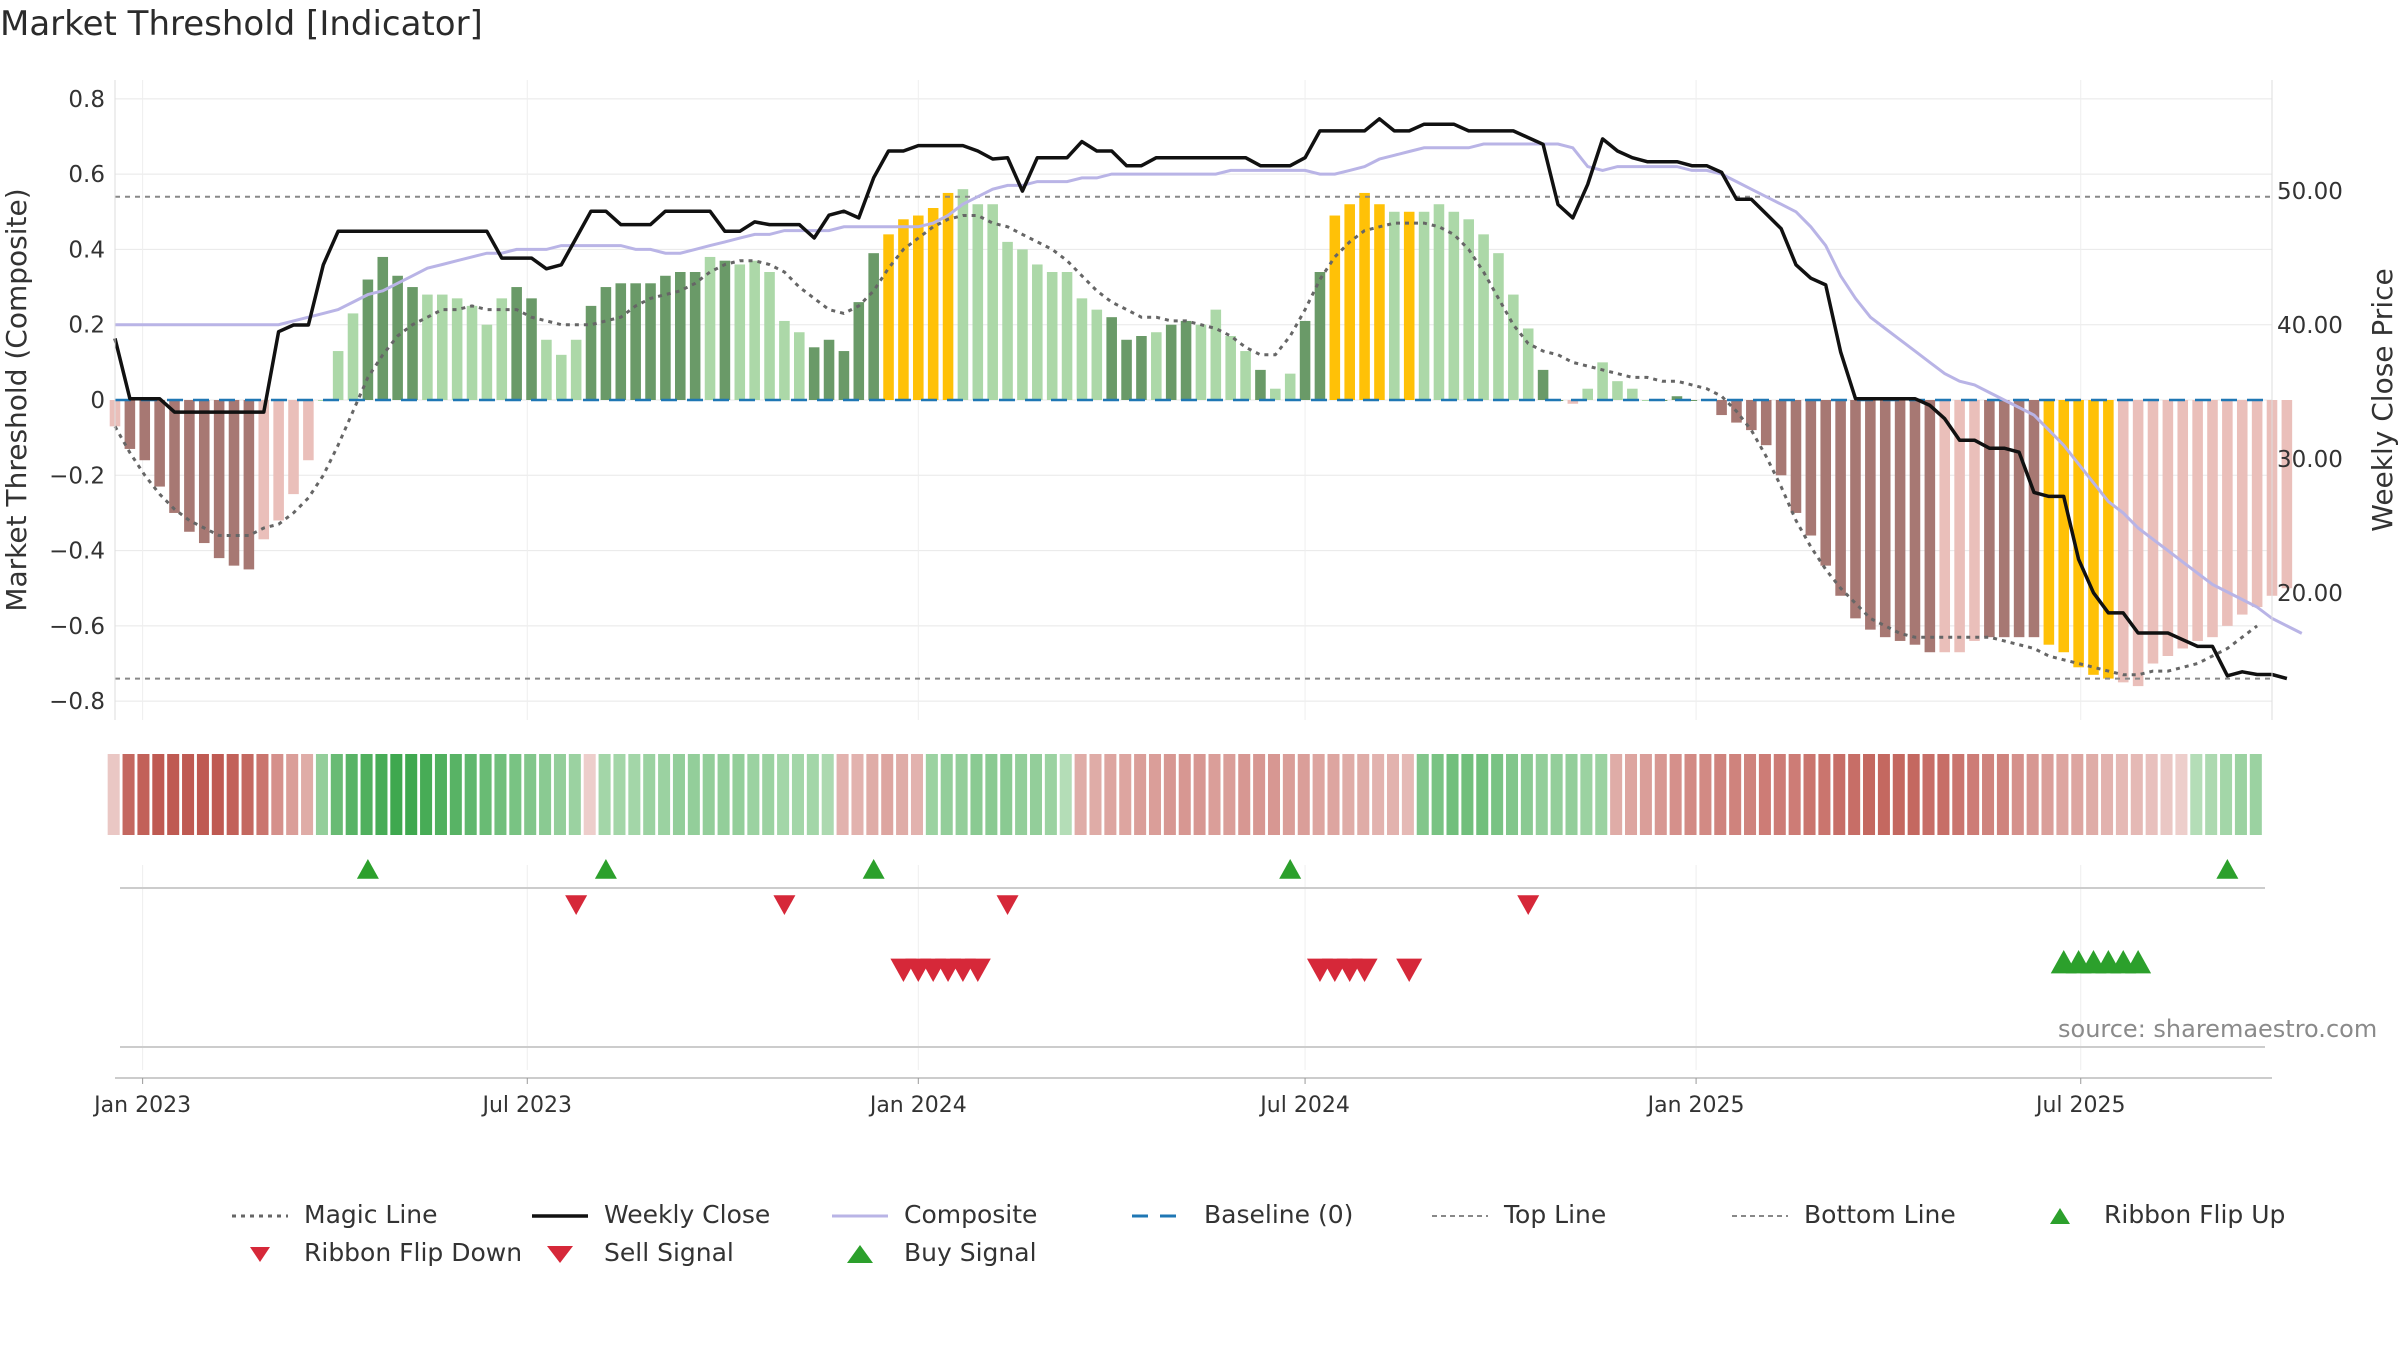 Image resolution: width=2400 pixels, height=1350 pixels. Describe the element at coordinates (933, 1252) in the screenshot. I see `legend-item-buy: Buy Signal` at that location.